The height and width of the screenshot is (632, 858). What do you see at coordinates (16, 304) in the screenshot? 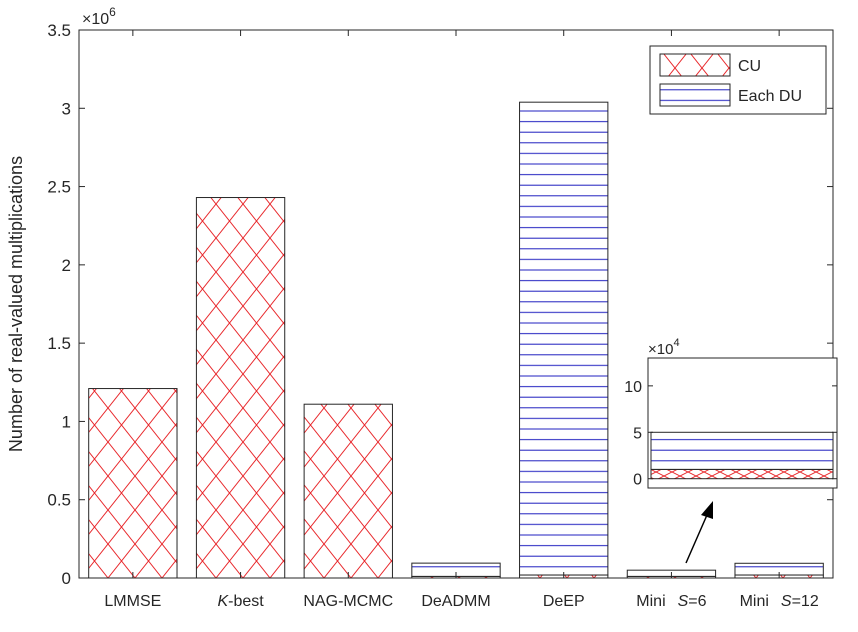
I see `y-axis-label: Number of real-valued multiplications` at bounding box center [16, 304].